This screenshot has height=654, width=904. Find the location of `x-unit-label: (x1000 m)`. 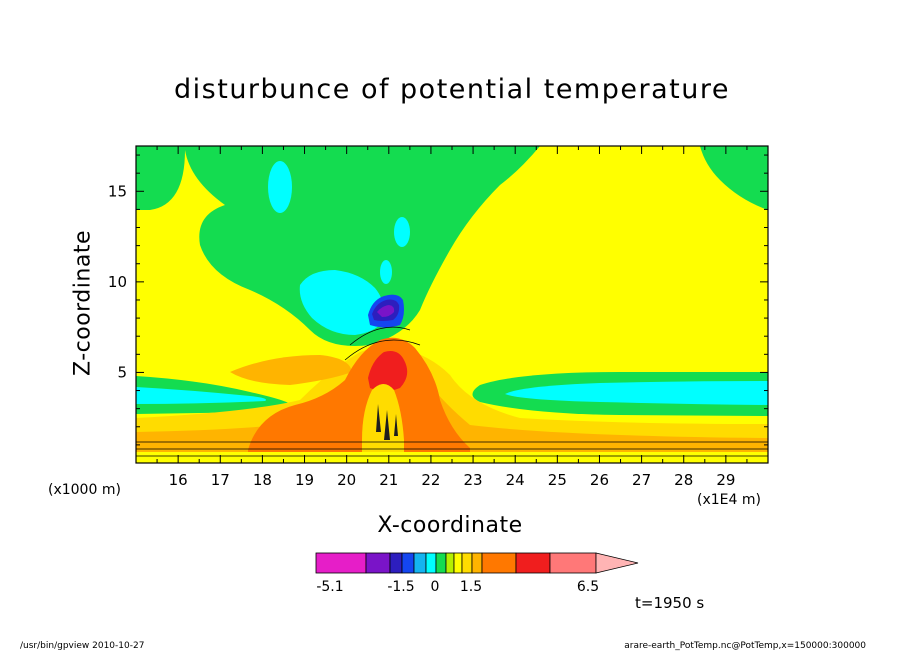

x-unit-label: (x1000 m) is located at coordinates (84, 490).